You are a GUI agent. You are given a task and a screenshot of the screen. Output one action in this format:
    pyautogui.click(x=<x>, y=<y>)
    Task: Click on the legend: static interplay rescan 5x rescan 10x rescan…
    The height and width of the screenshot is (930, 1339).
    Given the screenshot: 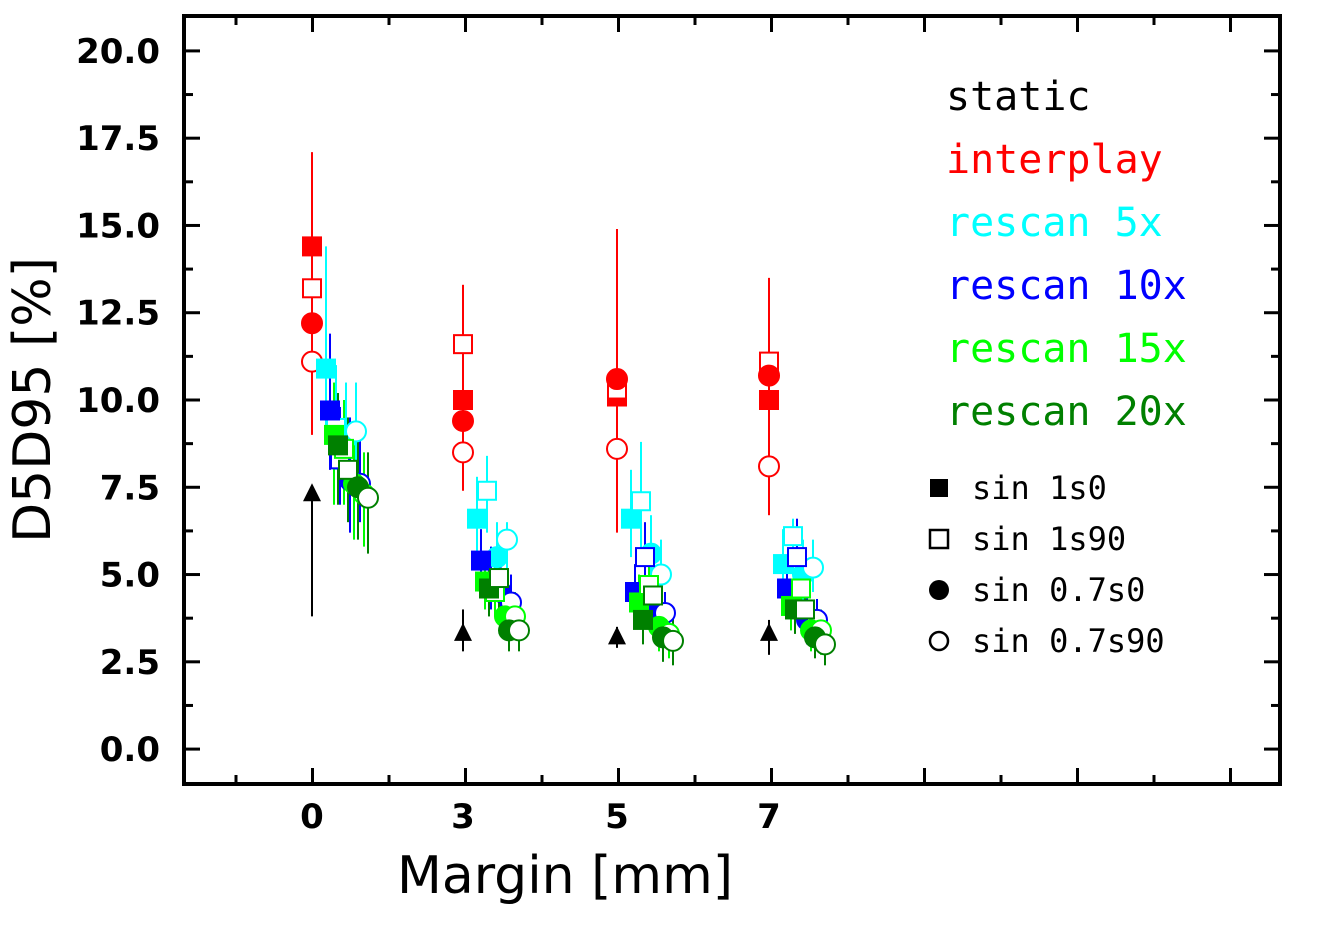 What is the action you would take?
    pyautogui.click(x=1057, y=367)
    